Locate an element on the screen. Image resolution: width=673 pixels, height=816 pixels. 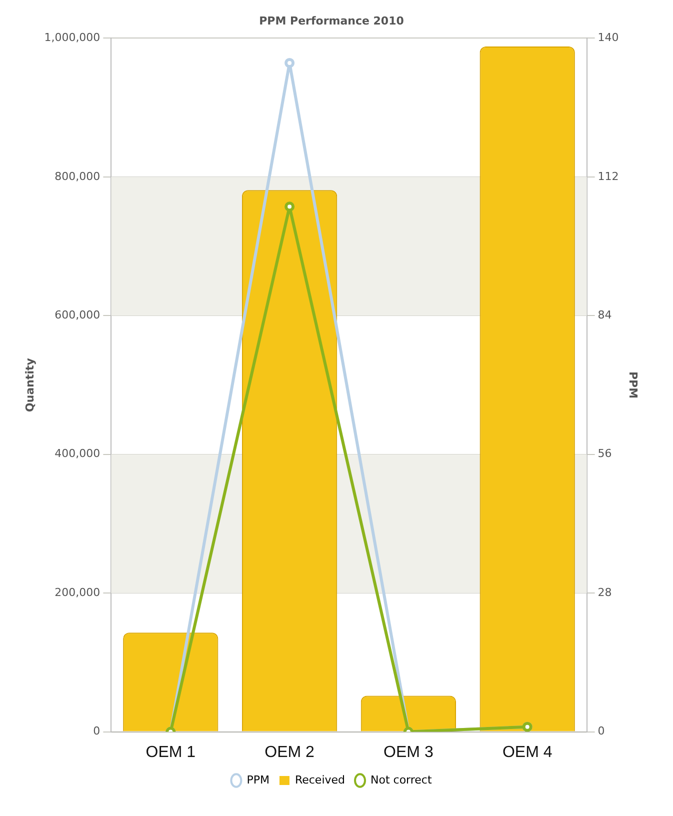
y2-tick-label: 28 is located at coordinates (605, 592).